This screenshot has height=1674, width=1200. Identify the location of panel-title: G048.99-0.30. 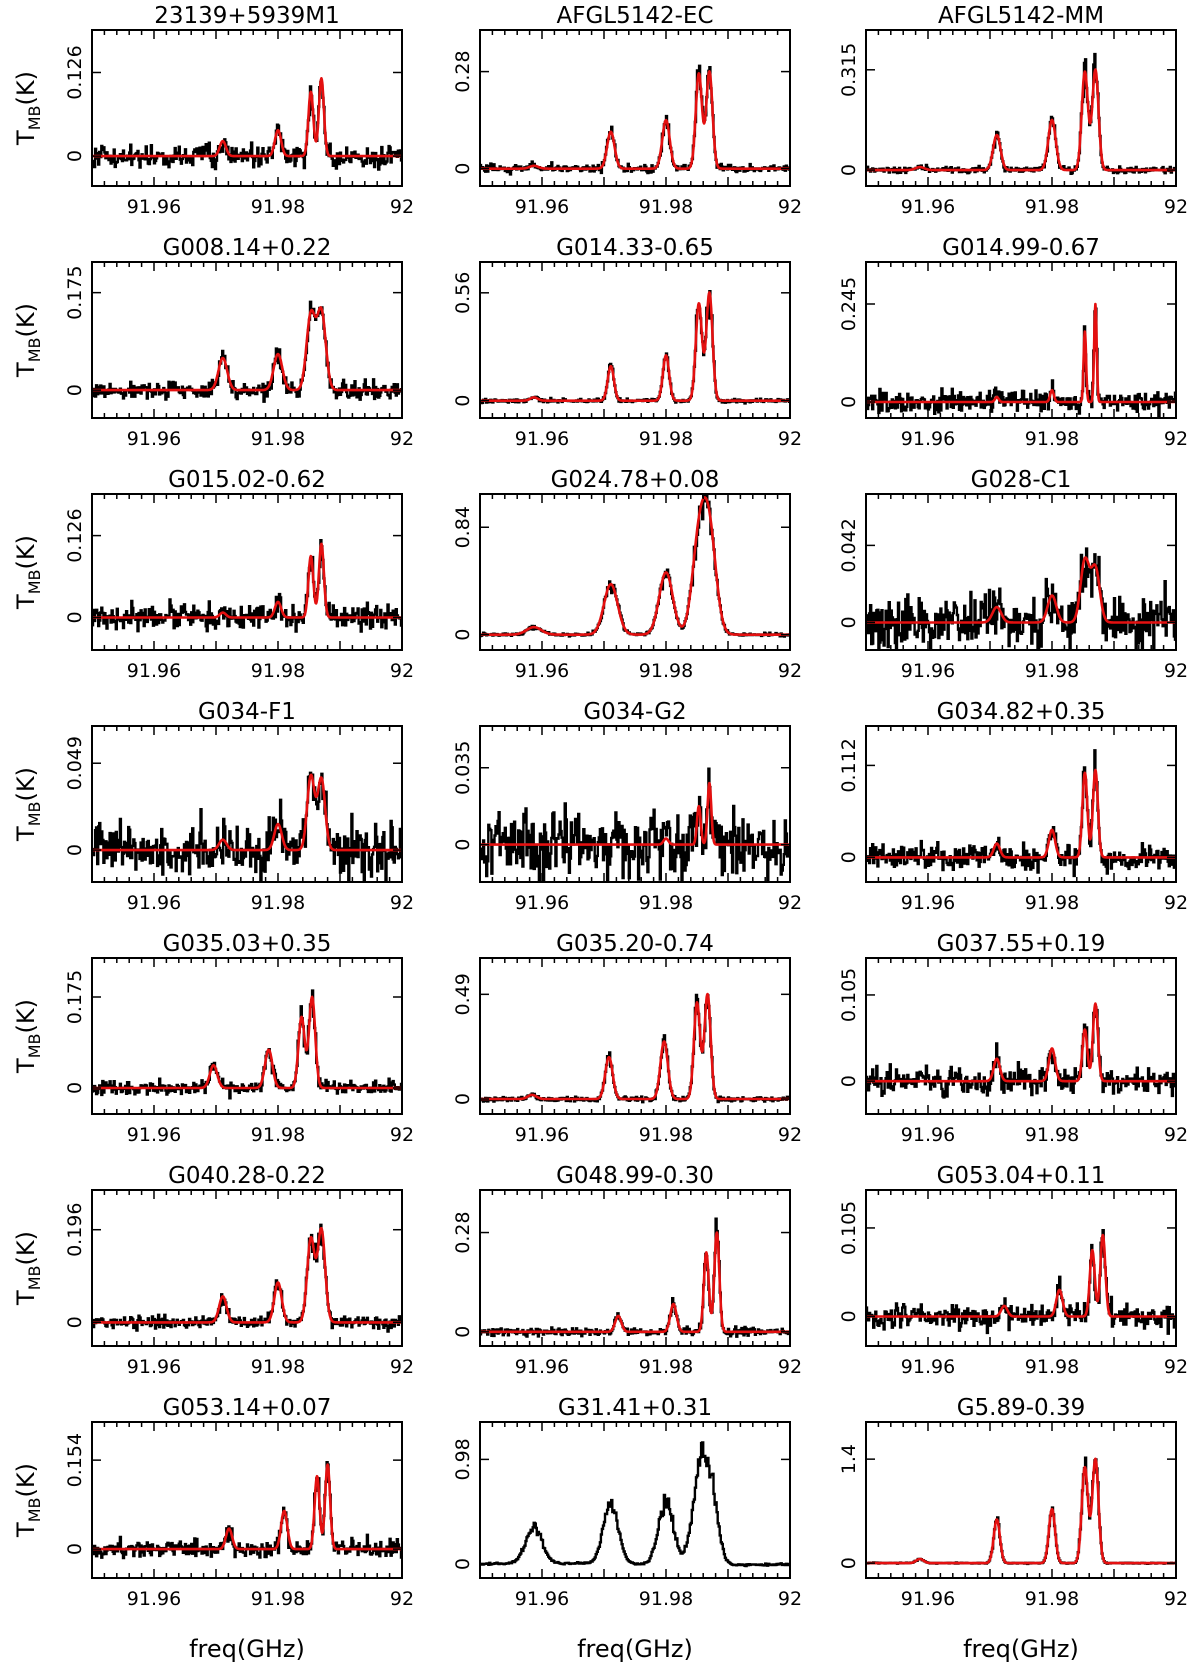
(635, 1176).